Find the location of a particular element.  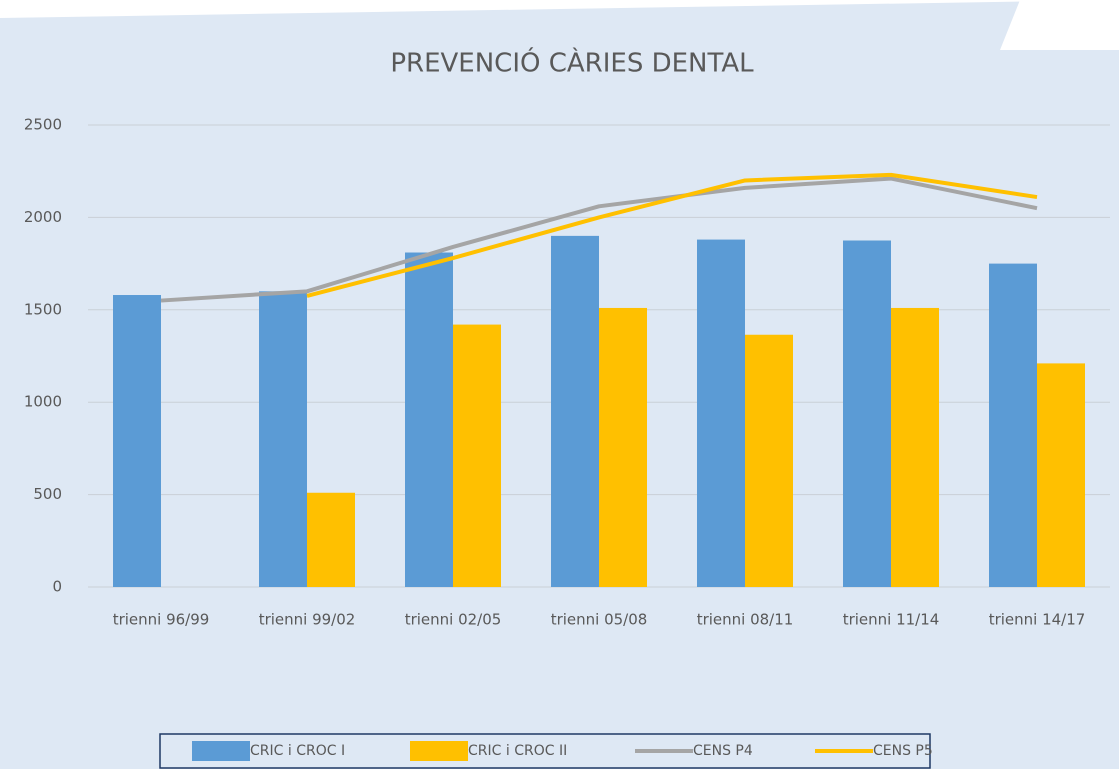

page-edge is located at coordinates (559, 9).